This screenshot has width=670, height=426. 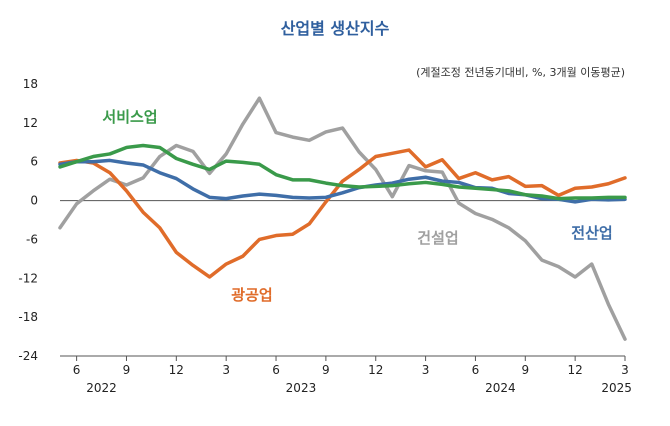 What do you see at coordinates (301, 388) in the screenshot?
I see `year-label: 2023` at bounding box center [301, 388].